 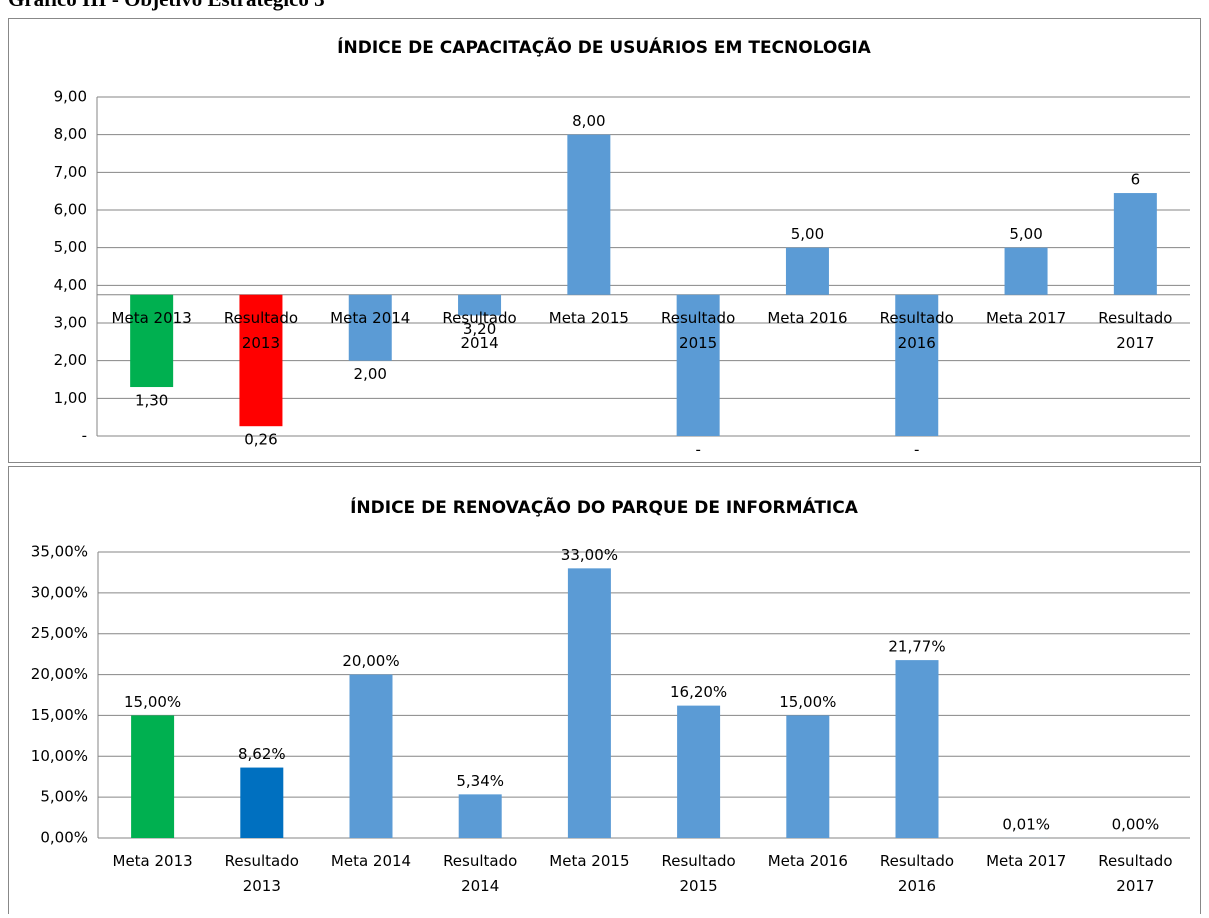 I want to click on data-label: 0,00%, so click(x=1136, y=825).